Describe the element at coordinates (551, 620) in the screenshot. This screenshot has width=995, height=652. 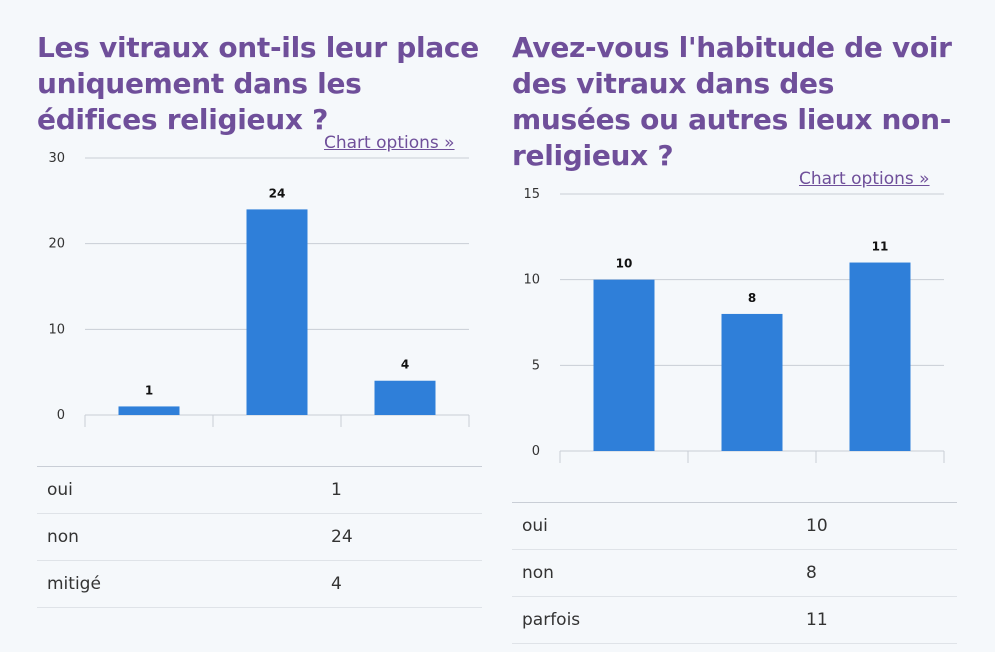
I see `row-label: parfois` at that location.